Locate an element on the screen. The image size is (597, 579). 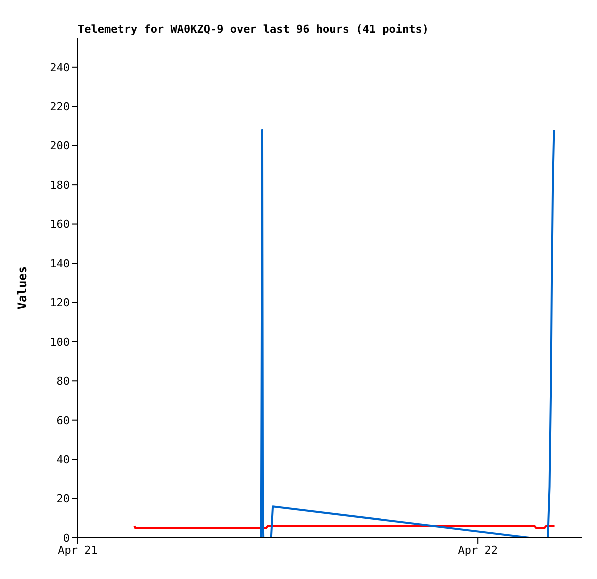
y-tick-label: 20 is located at coordinates (63, 499).